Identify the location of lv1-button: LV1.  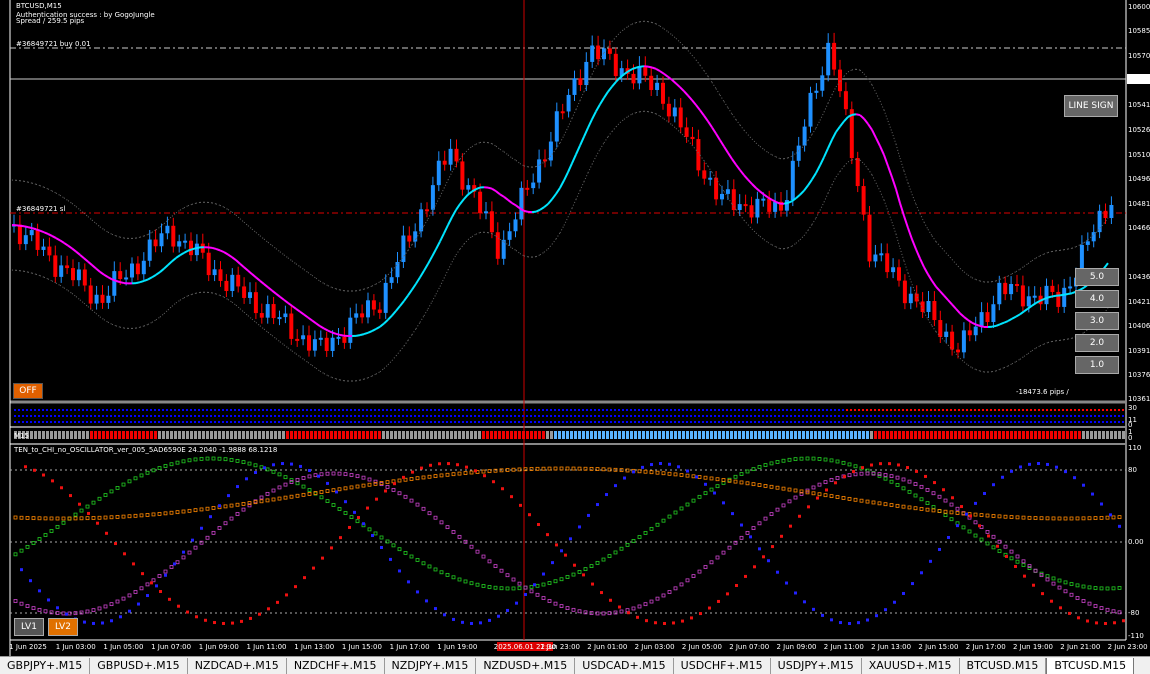
(29, 627).